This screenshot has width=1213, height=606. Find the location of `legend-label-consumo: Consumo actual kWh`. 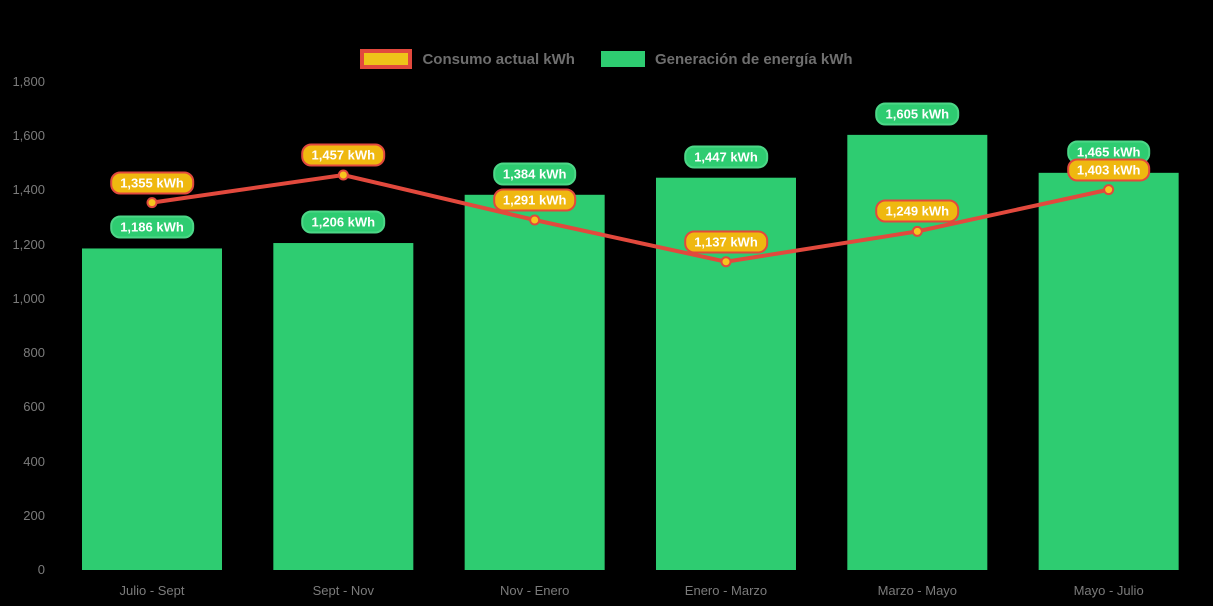

legend-label-consumo: Consumo actual kWh is located at coordinates (498, 59).